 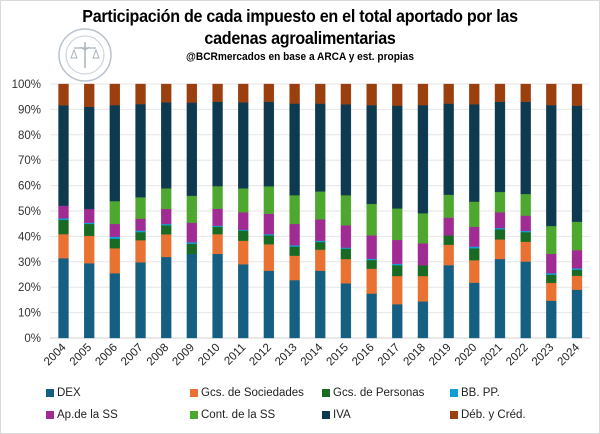 What do you see at coordinates (466, 355) in the screenshot?
I see `x-tick-label: 2020` at bounding box center [466, 355].